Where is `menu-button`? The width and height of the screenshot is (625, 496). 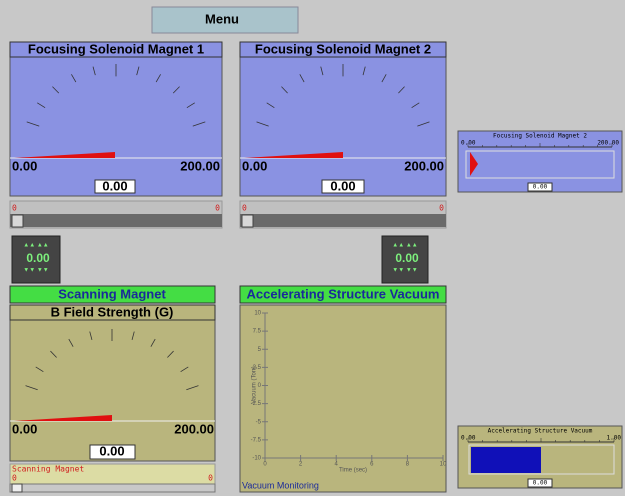
menu-button is located at coordinates (225, 20).